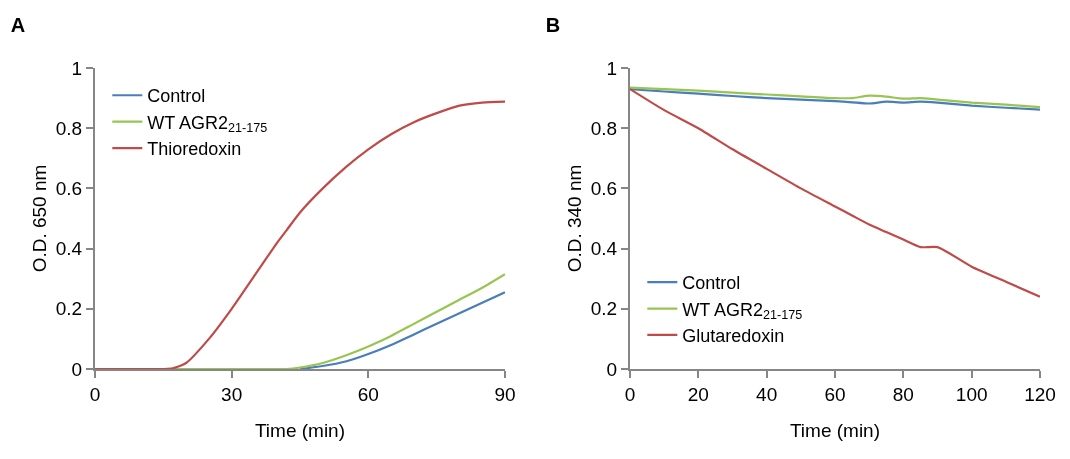 This screenshot has height=459, width=1070. Describe the element at coordinates (505, 394) in the screenshot. I see `x-tick-label: 90` at that location.